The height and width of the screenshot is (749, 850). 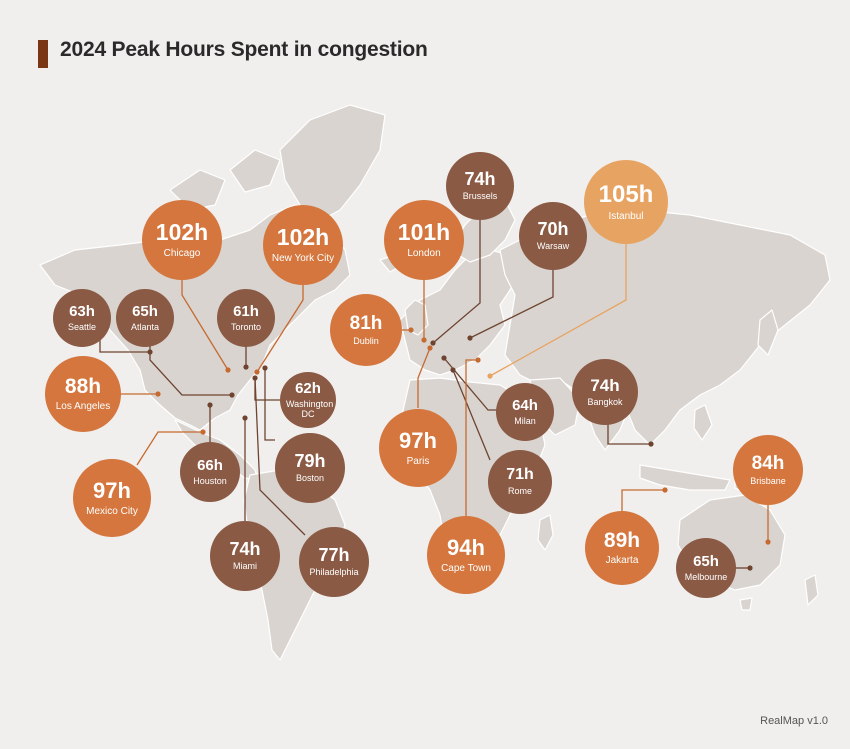 I want to click on europe-landmass, so click(x=460, y=312).